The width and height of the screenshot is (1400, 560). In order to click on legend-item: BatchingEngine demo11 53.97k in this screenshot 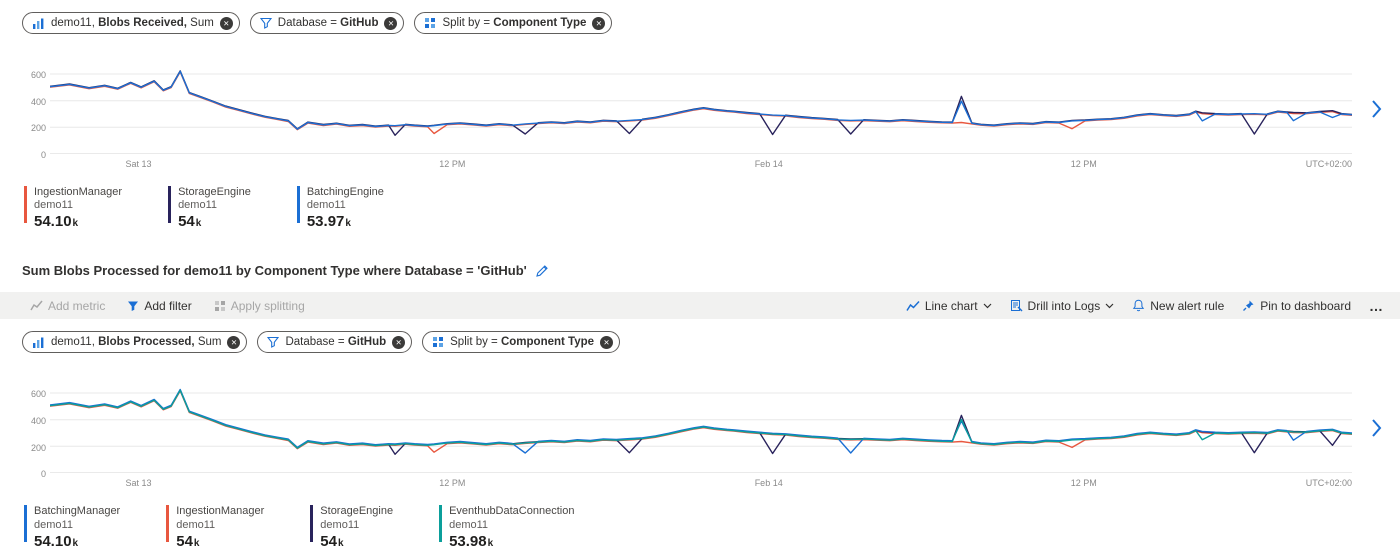, I will do `click(340, 208)`.